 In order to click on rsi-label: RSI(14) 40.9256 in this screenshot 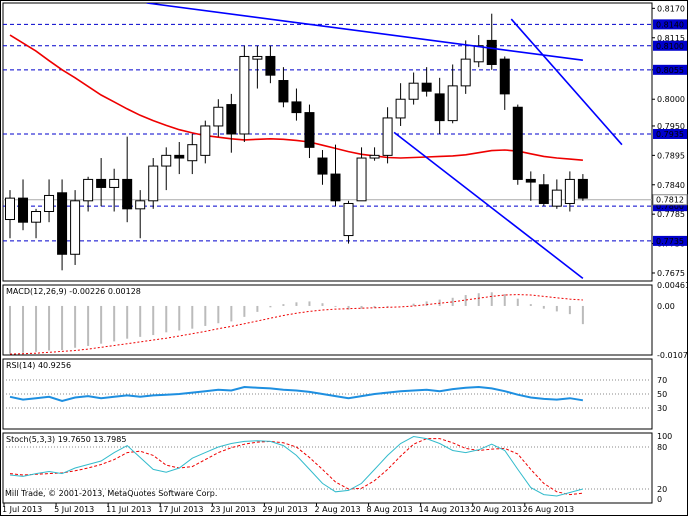, I will do `click(38, 365)`.